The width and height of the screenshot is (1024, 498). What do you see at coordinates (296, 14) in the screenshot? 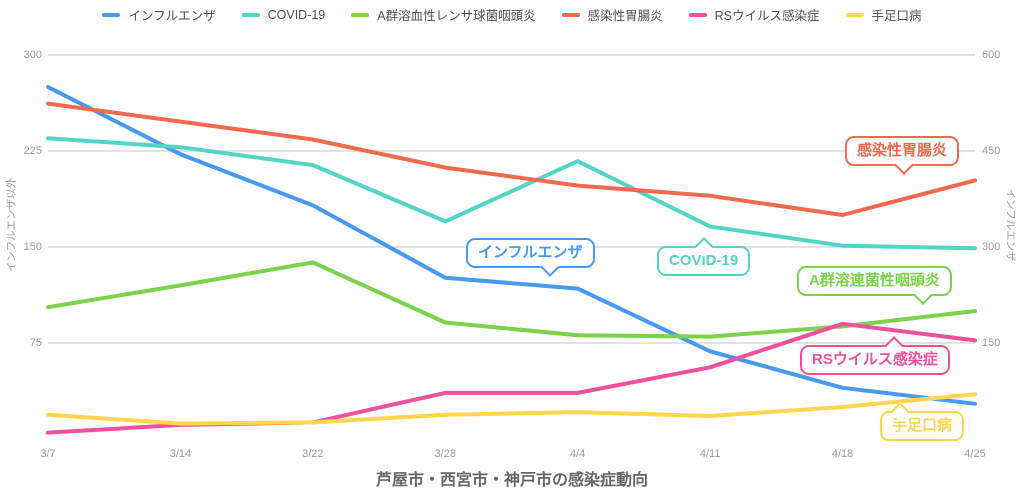
I see `legend-label: COVID-19` at bounding box center [296, 14].